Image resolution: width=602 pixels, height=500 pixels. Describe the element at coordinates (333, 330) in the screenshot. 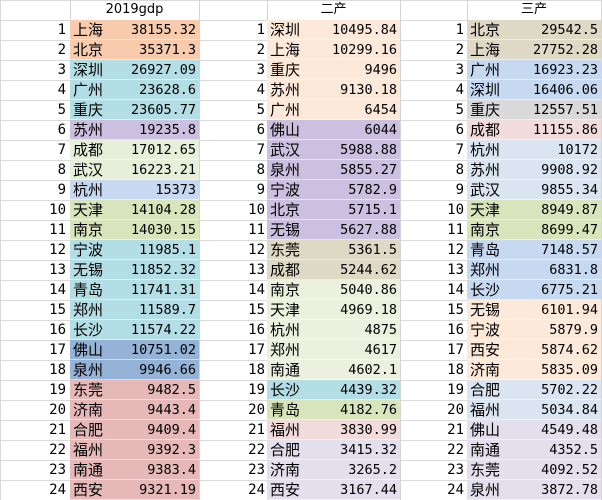

I see `city-value-cell: 杭州 4875` at that location.